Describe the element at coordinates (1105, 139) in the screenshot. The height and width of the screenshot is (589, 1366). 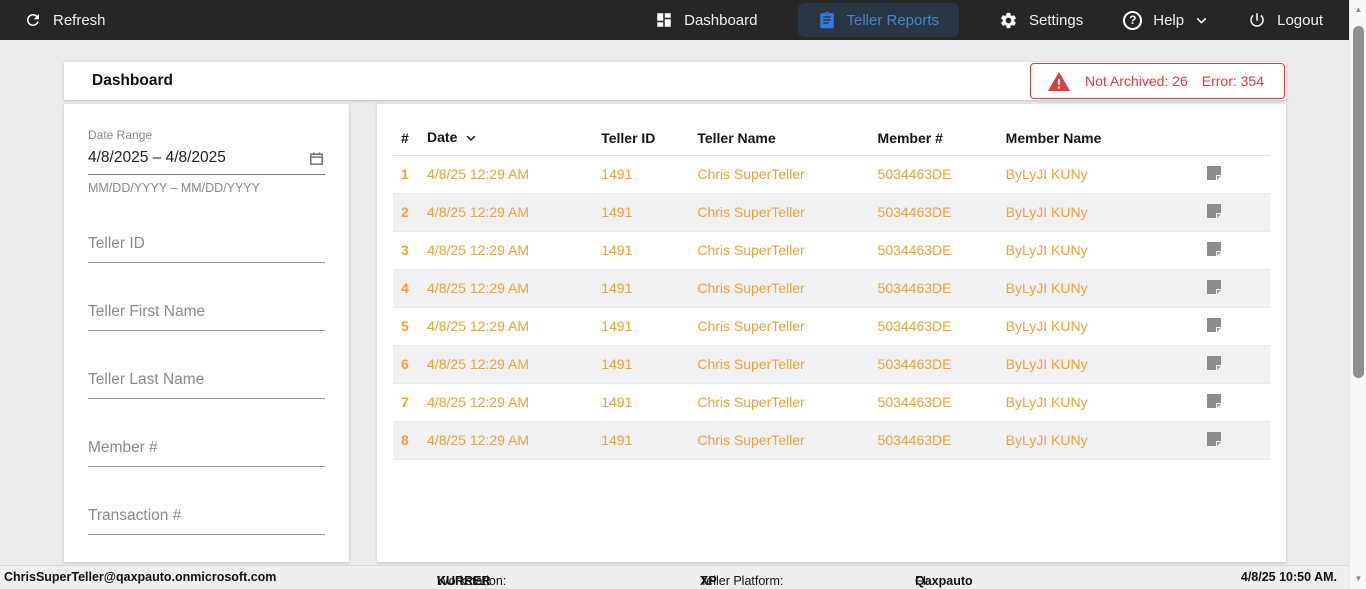
I see `col-header-member-name: Member Name` at that location.